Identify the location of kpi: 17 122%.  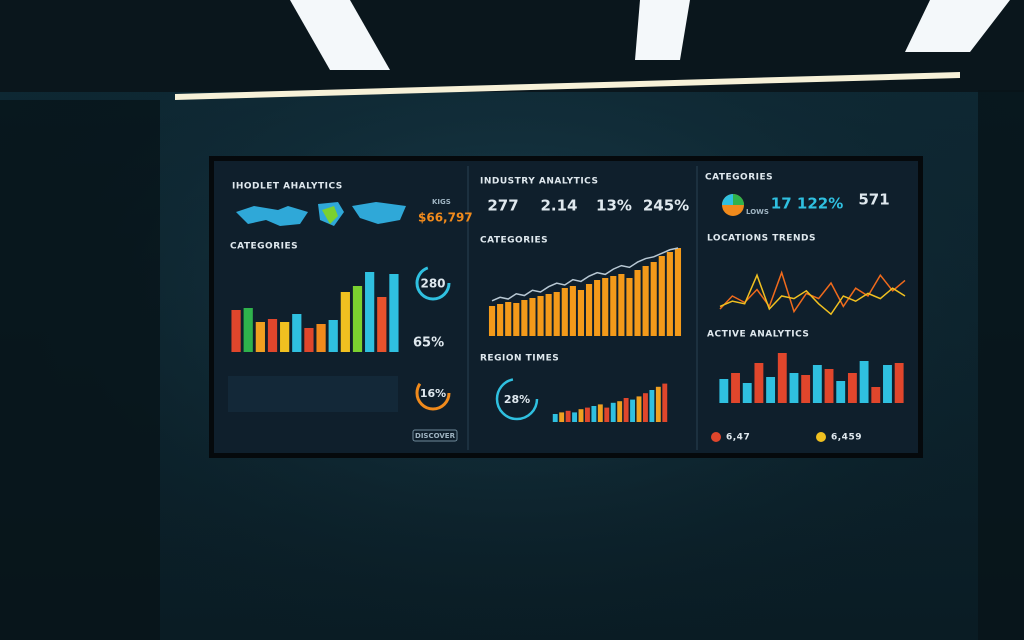
(807, 204).